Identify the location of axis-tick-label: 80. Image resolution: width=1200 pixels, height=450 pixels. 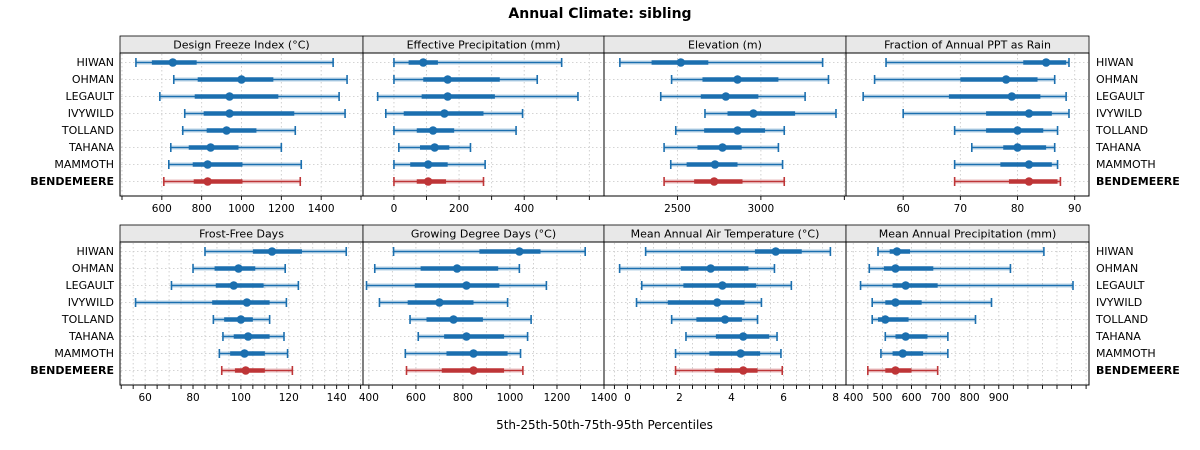
(192, 398).